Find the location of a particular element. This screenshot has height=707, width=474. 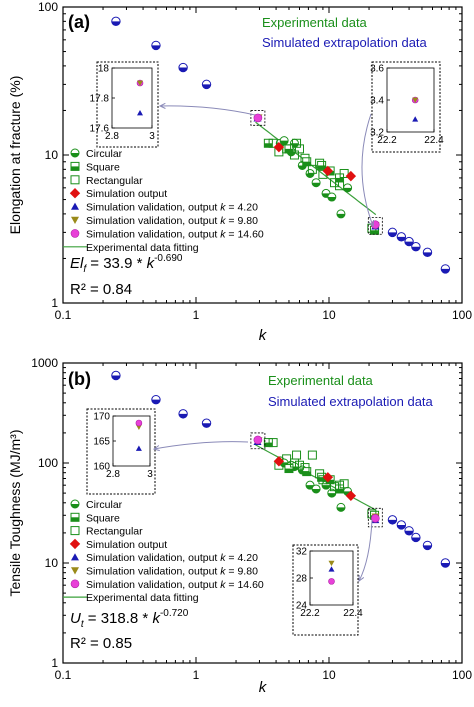

series-simulation-output is located at coordinates (315, 161).